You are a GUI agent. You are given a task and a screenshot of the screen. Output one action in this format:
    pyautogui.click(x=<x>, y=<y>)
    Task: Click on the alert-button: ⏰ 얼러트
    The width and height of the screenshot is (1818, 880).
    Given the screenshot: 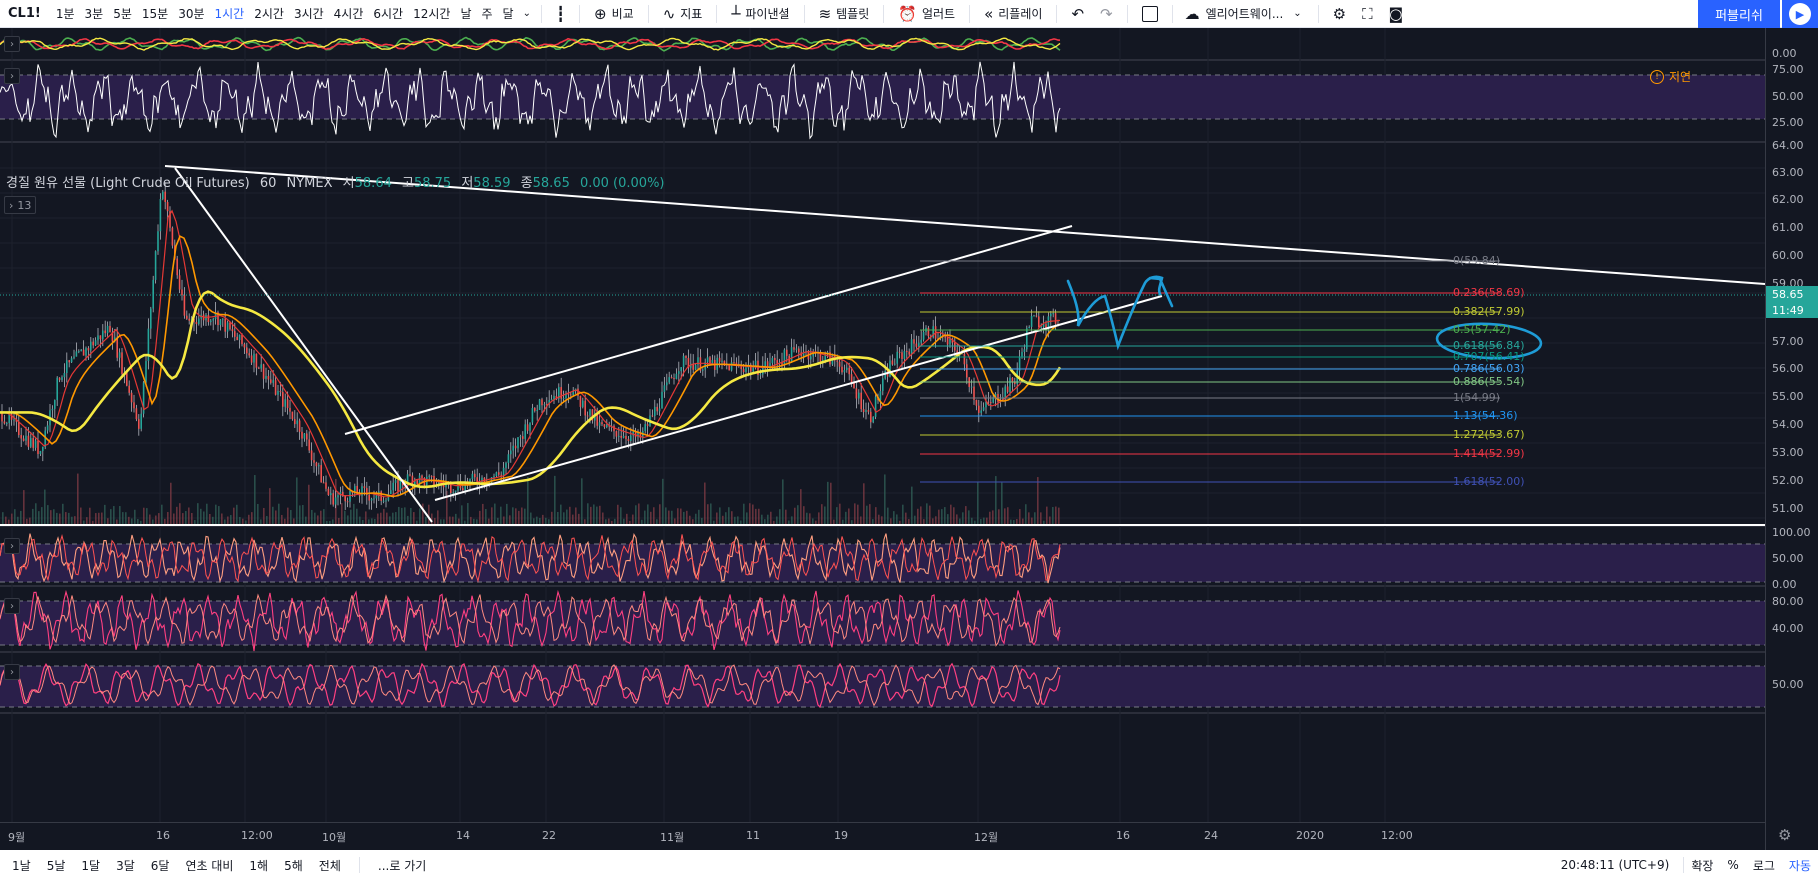 What is the action you would take?
    pyautogui.click(x=926, y=14)
    